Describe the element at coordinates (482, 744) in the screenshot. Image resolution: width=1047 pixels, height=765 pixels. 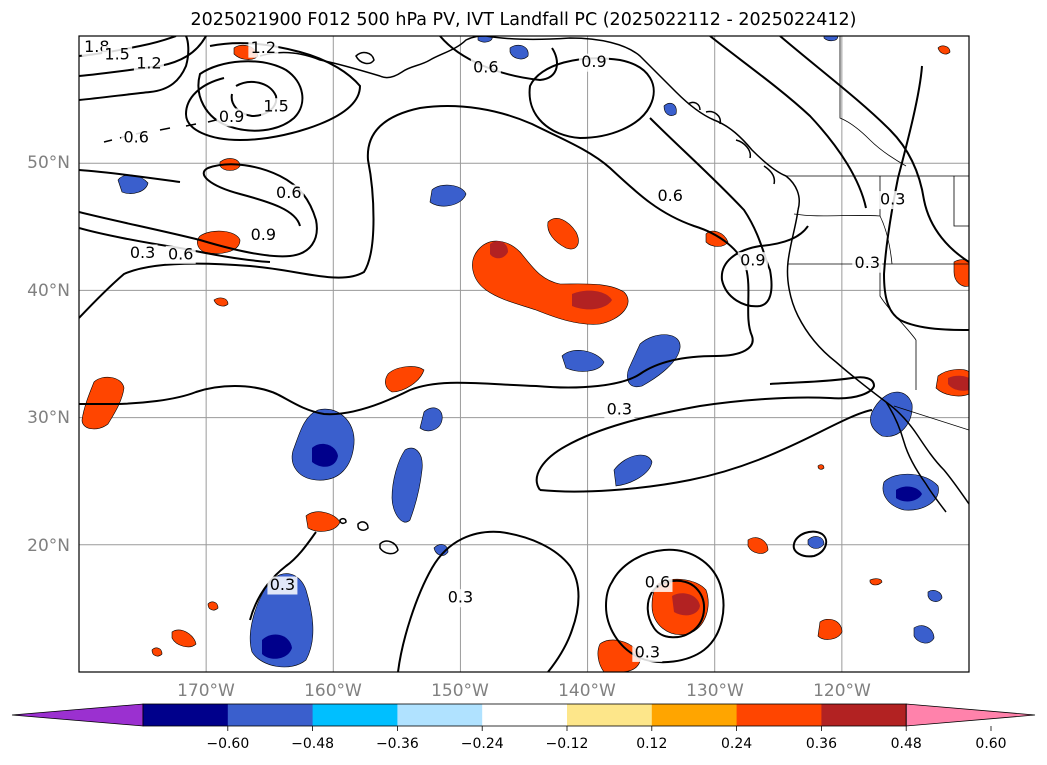
I see `colorbar-tick-label: −0.24` at that location.